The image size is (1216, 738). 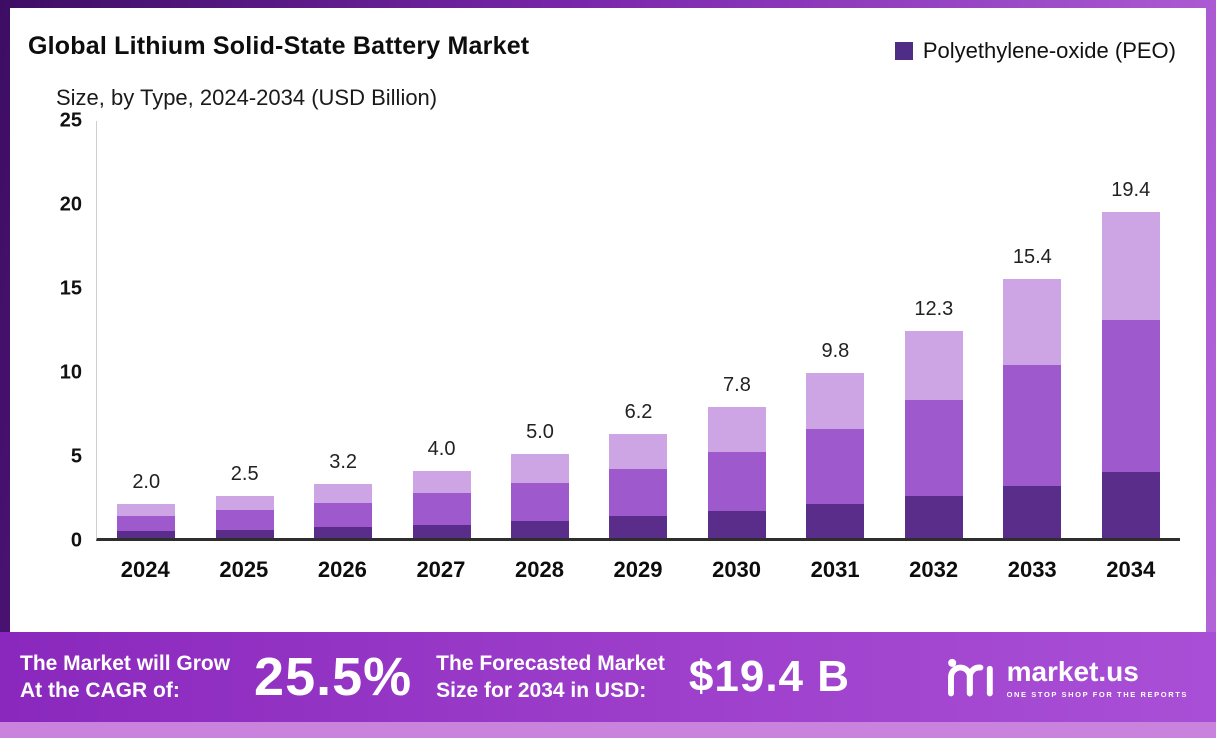 I want to click on x-axis-label: 2033, so click(x=1032, y=569).